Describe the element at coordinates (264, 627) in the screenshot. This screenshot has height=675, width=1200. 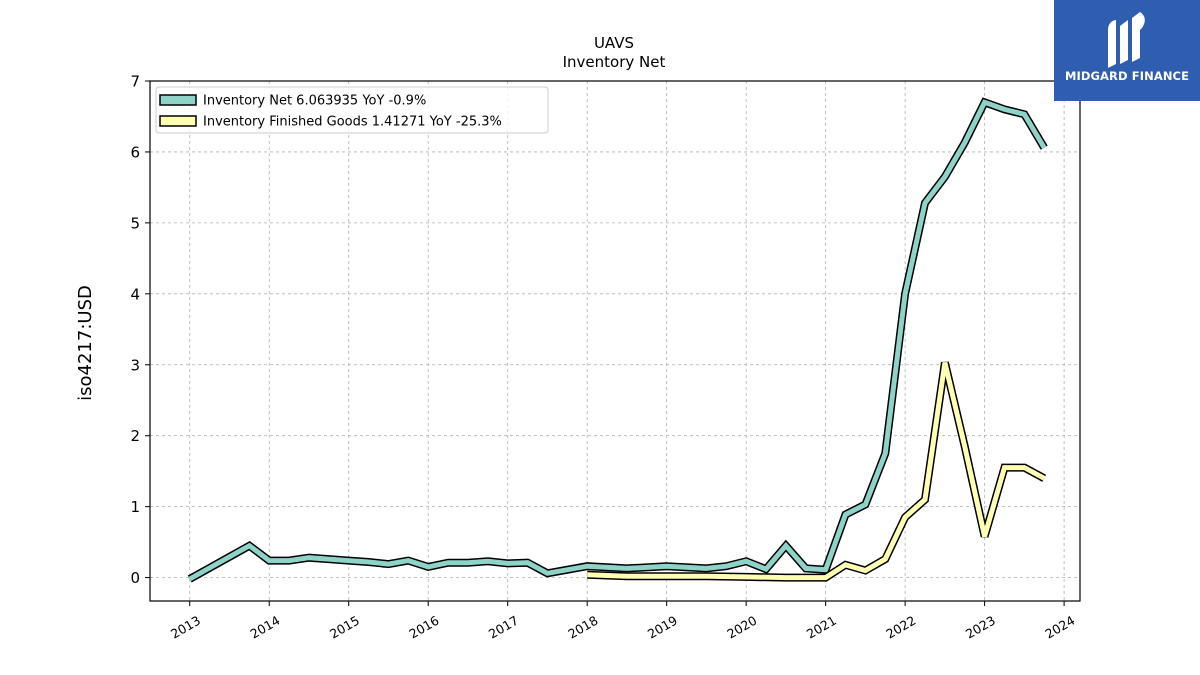
I see `x-tick-label: 2014` at that location.